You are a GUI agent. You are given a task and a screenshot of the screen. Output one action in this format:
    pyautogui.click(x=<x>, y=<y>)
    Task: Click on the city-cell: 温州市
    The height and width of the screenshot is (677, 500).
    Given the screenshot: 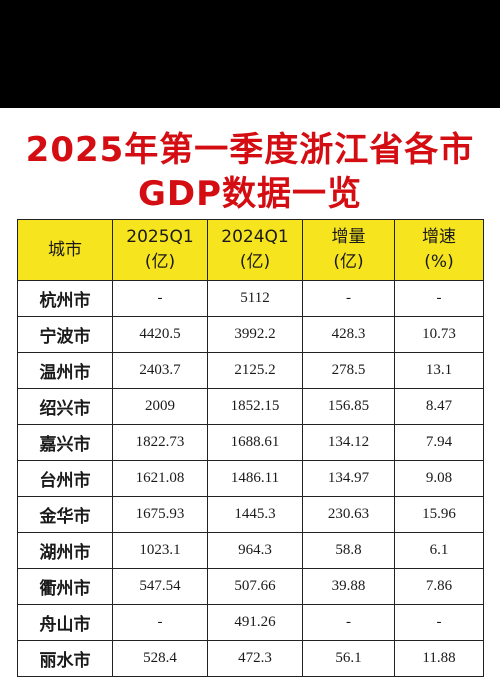 What is the action you would take?
    pyautogui.click(x=65, y=370)
    